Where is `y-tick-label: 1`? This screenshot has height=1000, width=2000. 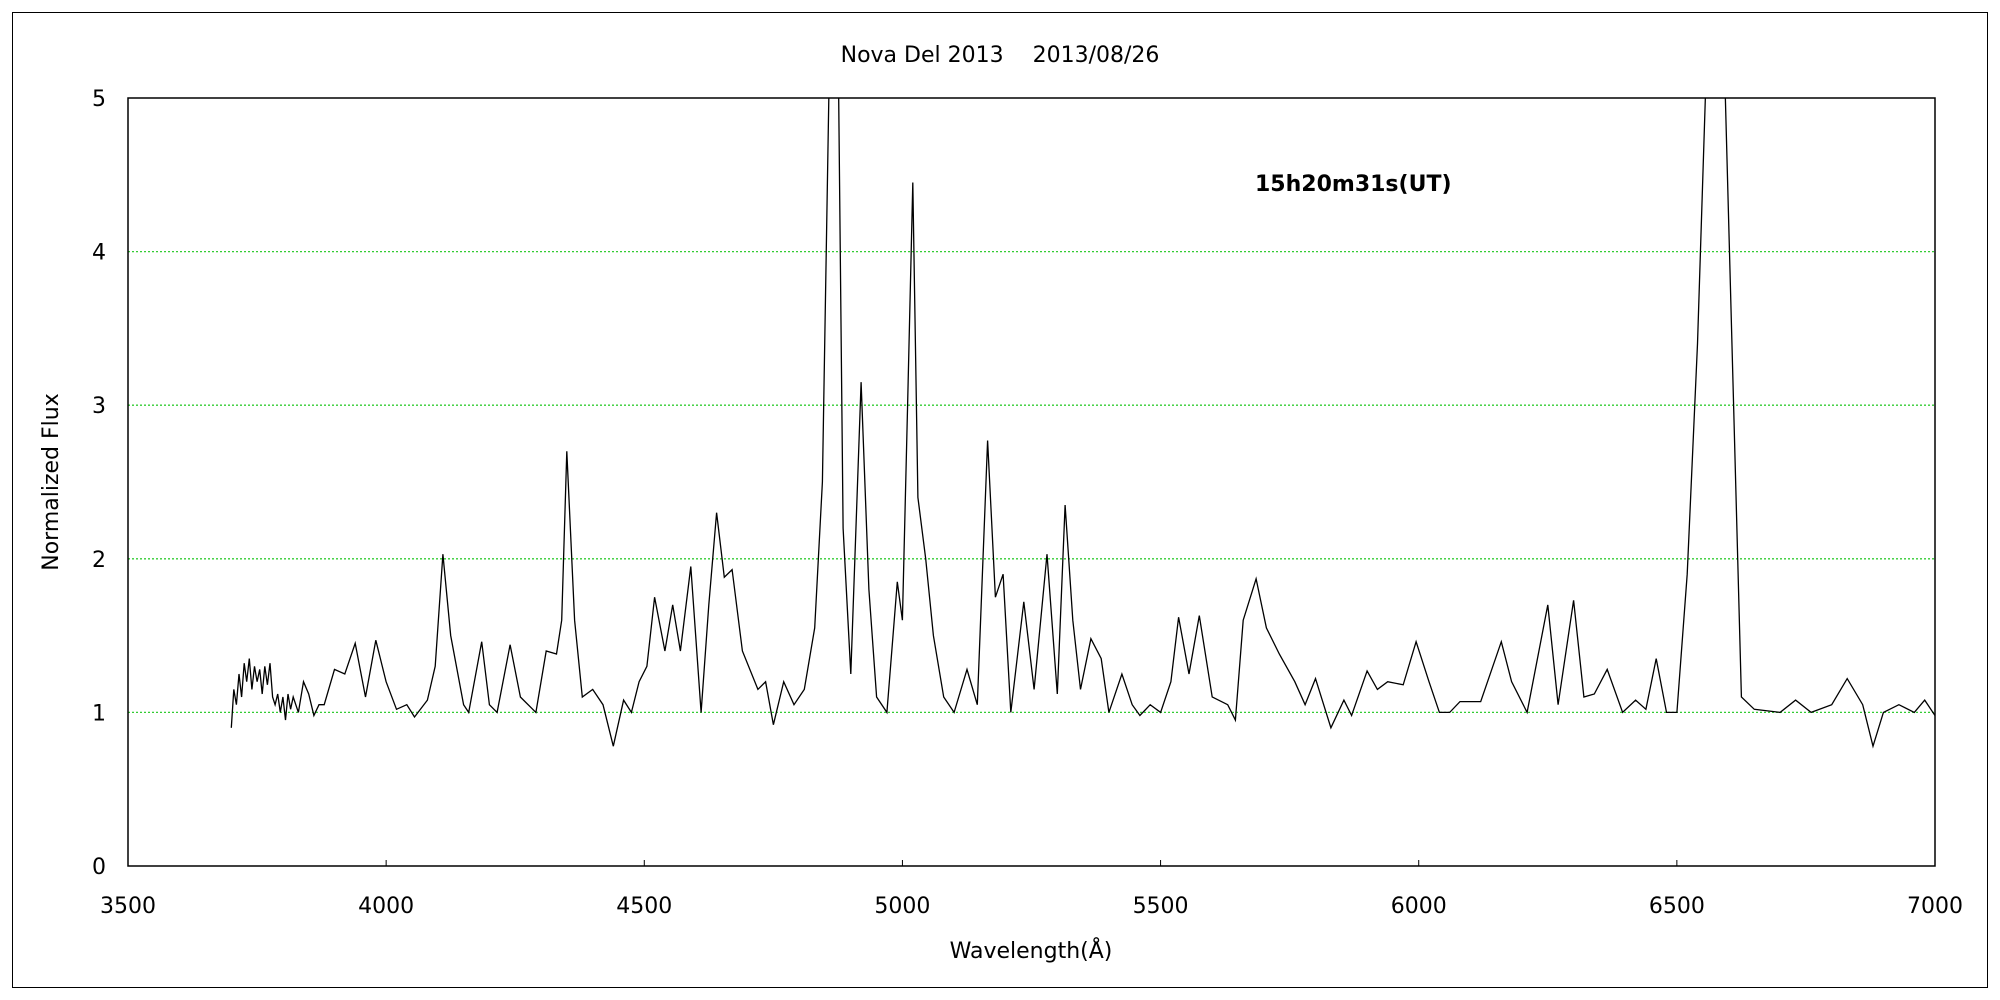 y-tick-label: 1 is located at coordinates (99, 713).